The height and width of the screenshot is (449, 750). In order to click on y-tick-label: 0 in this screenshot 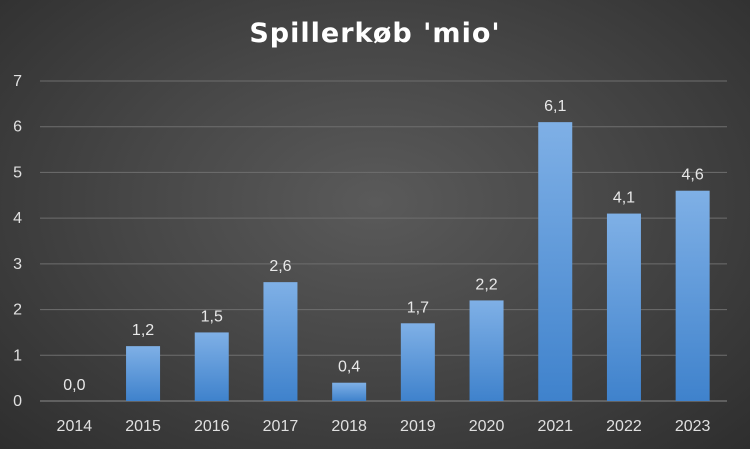, I will do `click(17, 401)`.